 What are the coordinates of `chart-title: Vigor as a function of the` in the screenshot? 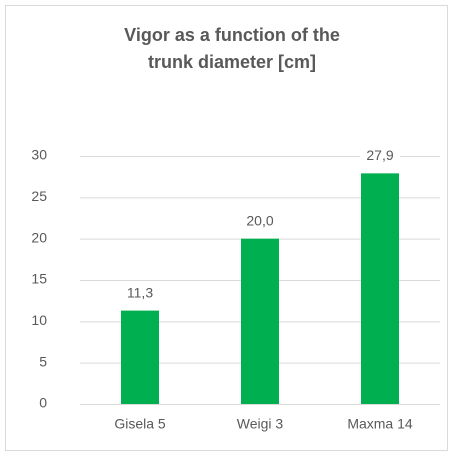 It's located at (232, 35).